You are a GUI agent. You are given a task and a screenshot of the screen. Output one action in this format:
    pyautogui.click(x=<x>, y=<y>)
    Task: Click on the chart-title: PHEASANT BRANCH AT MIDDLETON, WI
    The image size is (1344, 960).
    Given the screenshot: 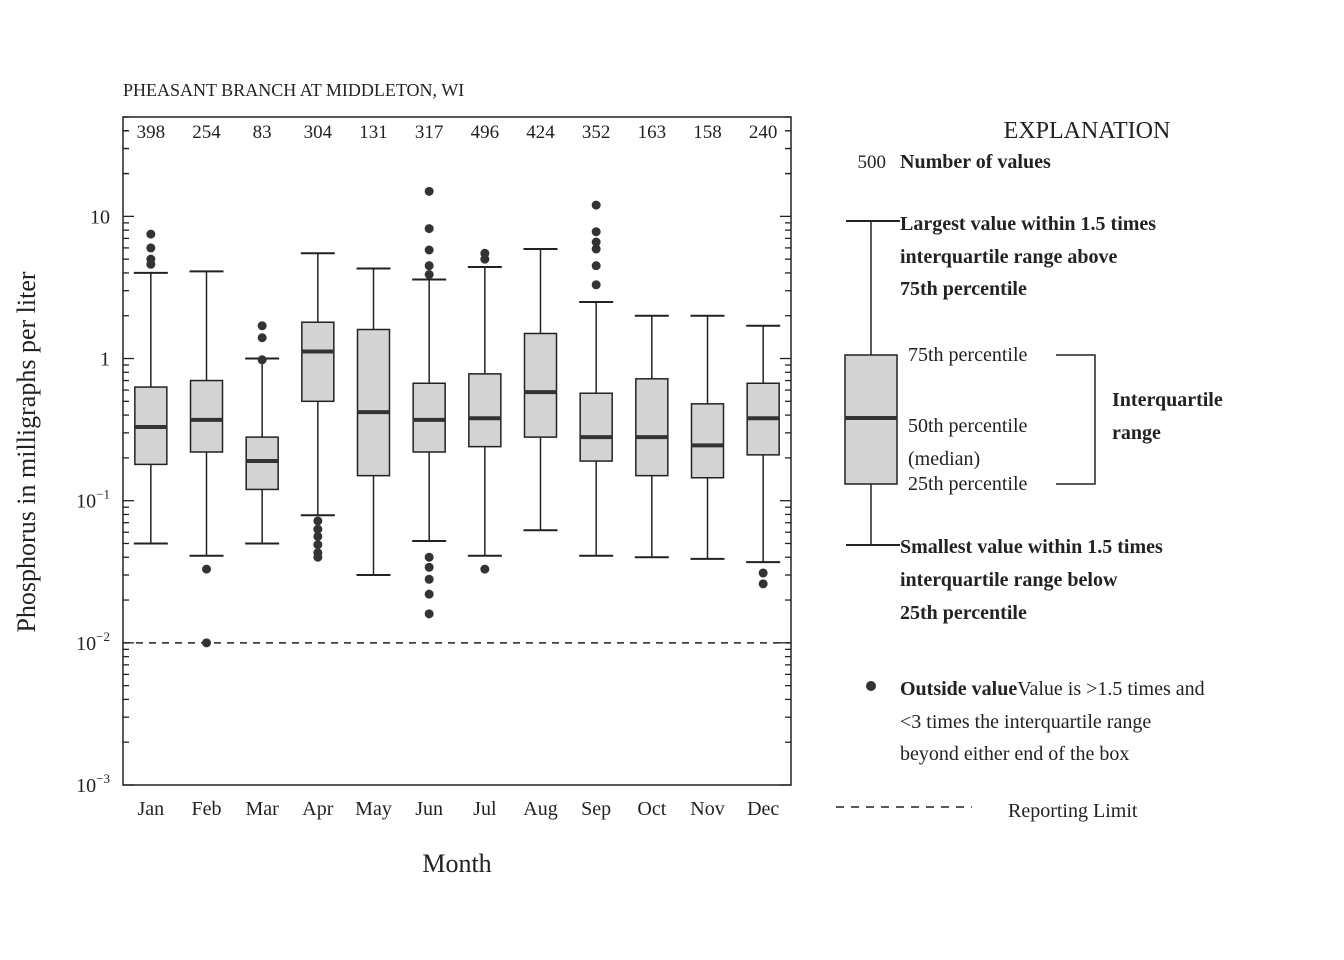 What is the action you would take?
    pyautogui.click(x=293, y=90)
    